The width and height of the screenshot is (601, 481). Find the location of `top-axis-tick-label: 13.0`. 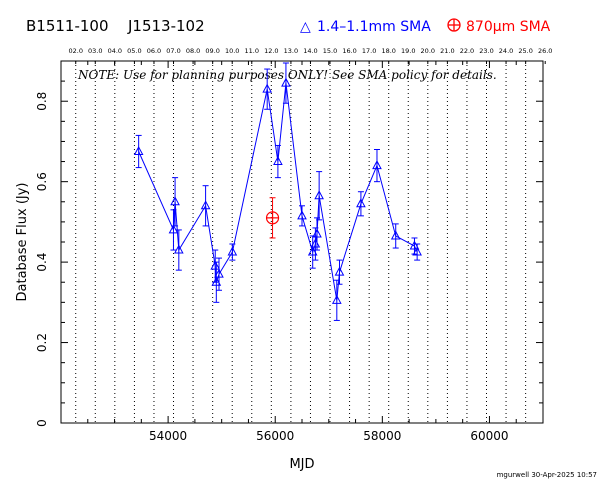

top-axis-tick-label: 13.0 is located at coordinates (291, 51).